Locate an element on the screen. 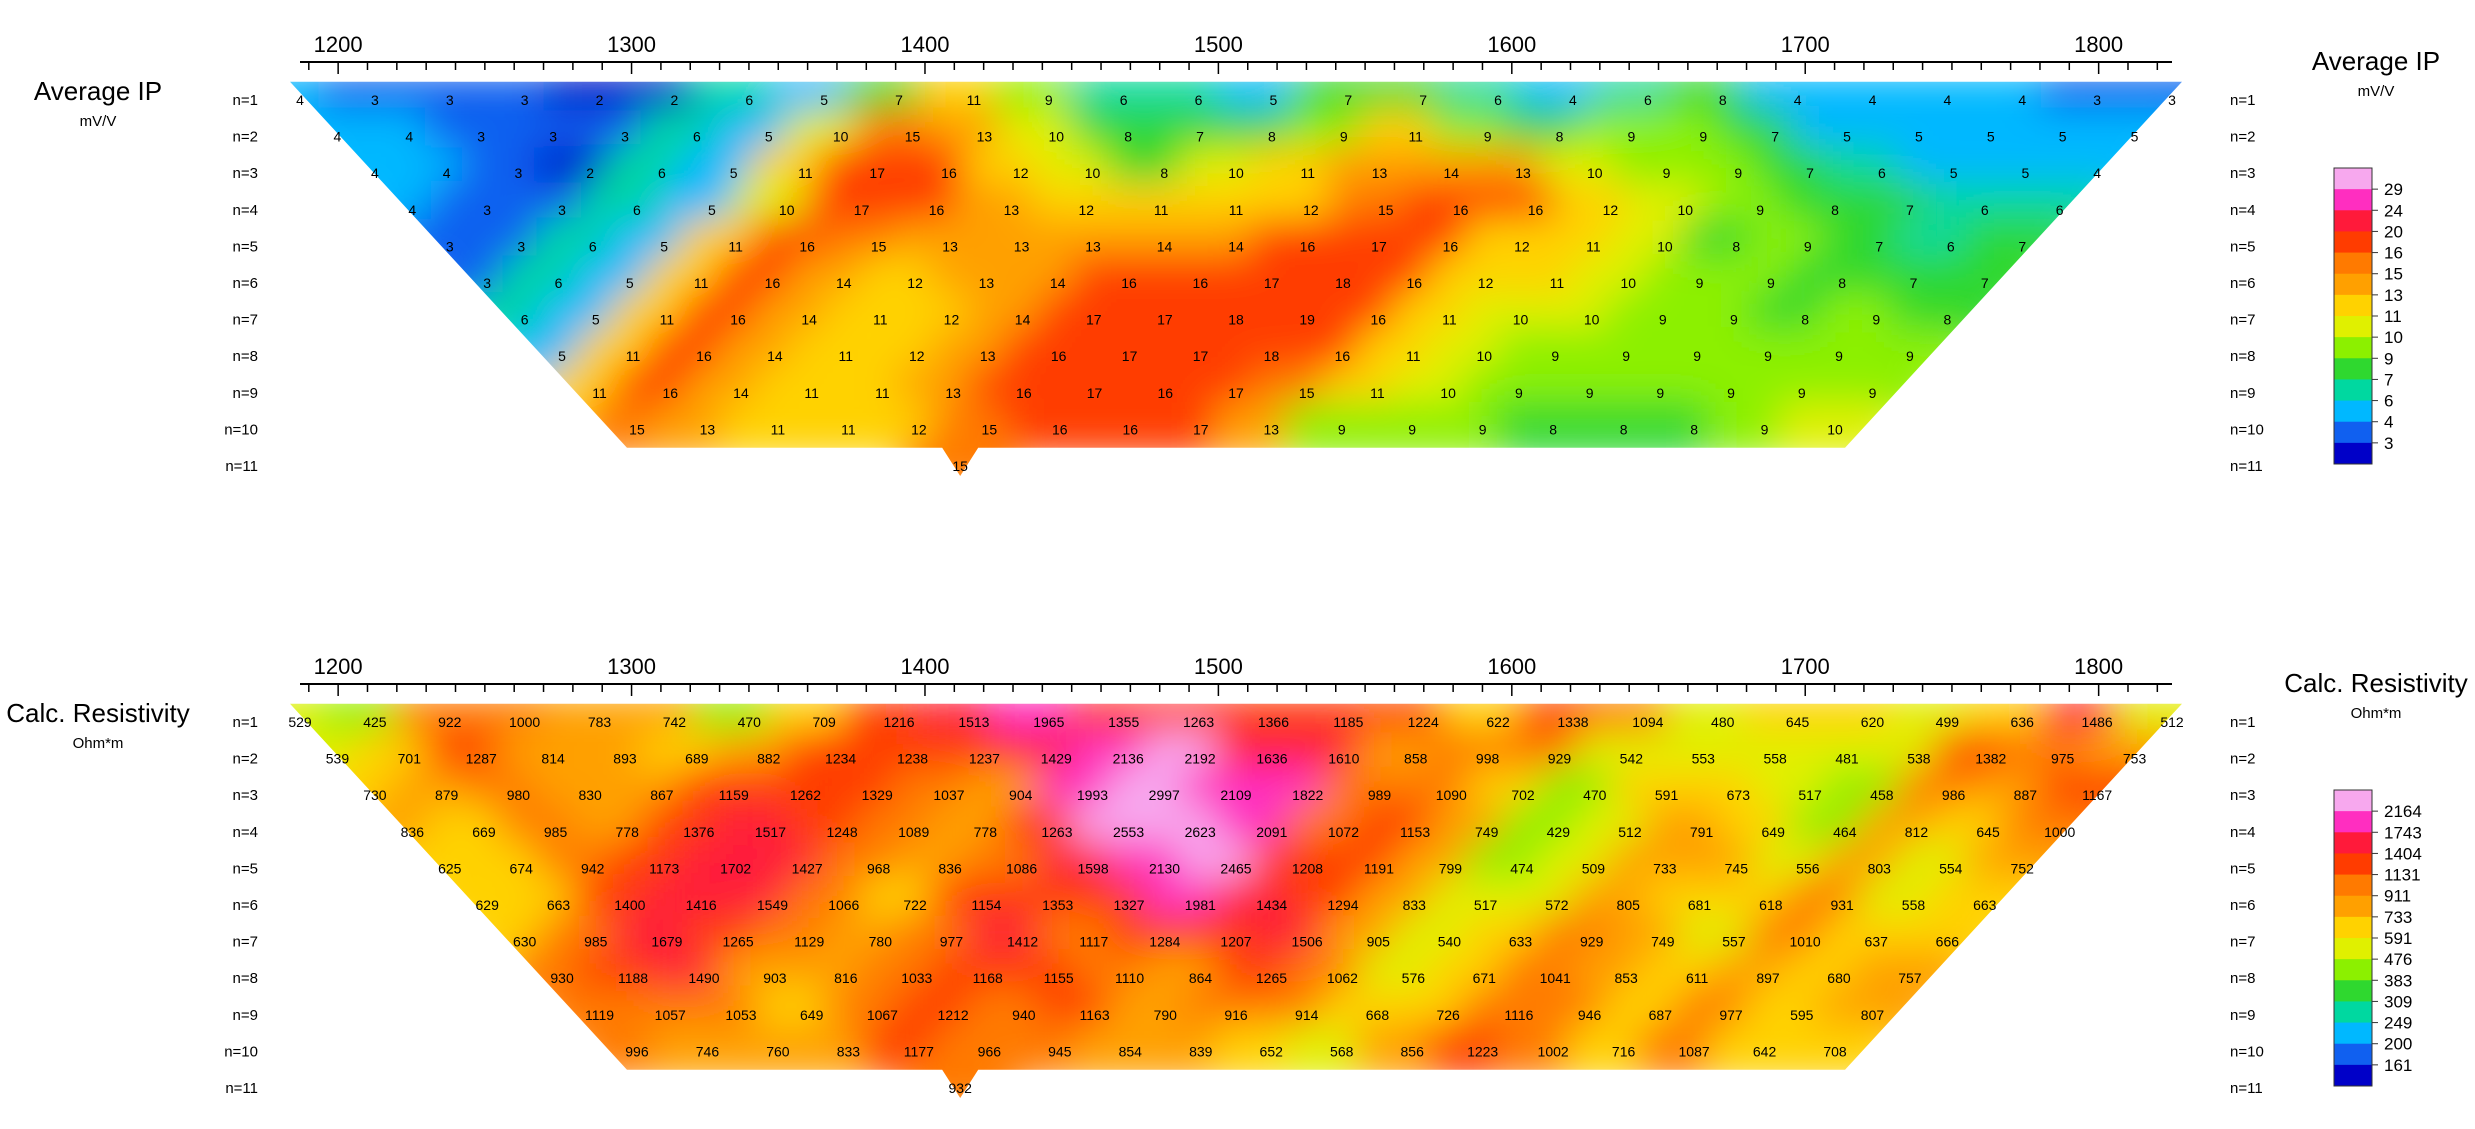 This screenshot has width=2475, height=1129. res-distance-axis: 1200 1300 1400 1500 1600 1700 1800 is located at coordinates (1236, 675).